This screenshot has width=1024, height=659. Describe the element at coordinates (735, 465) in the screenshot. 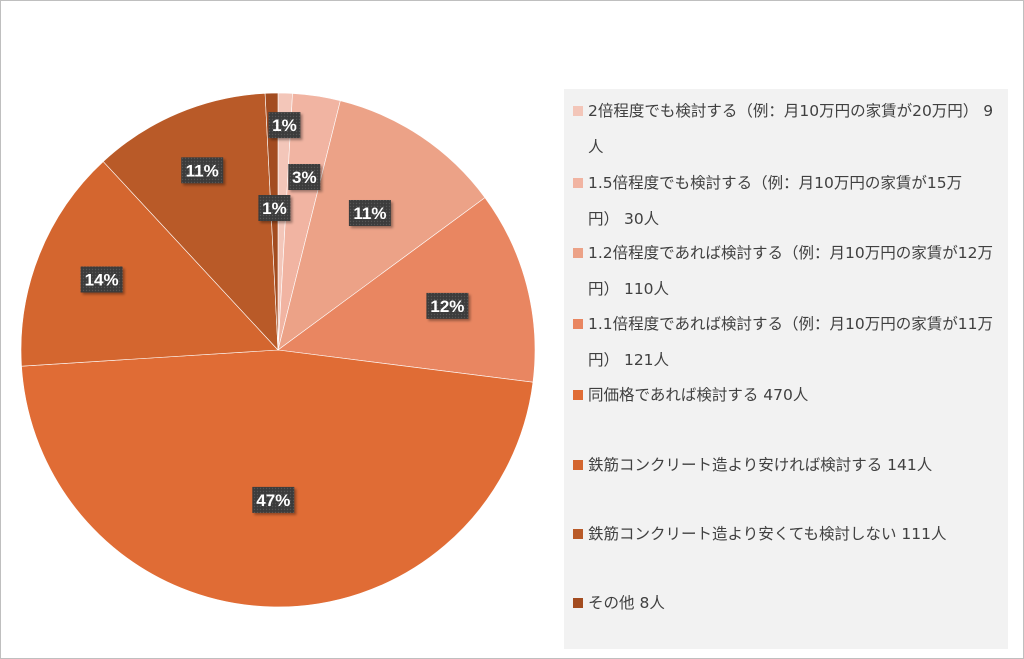

I see `legend-label: 鉄筋コンクリート造より安ければ検討する` at that location.